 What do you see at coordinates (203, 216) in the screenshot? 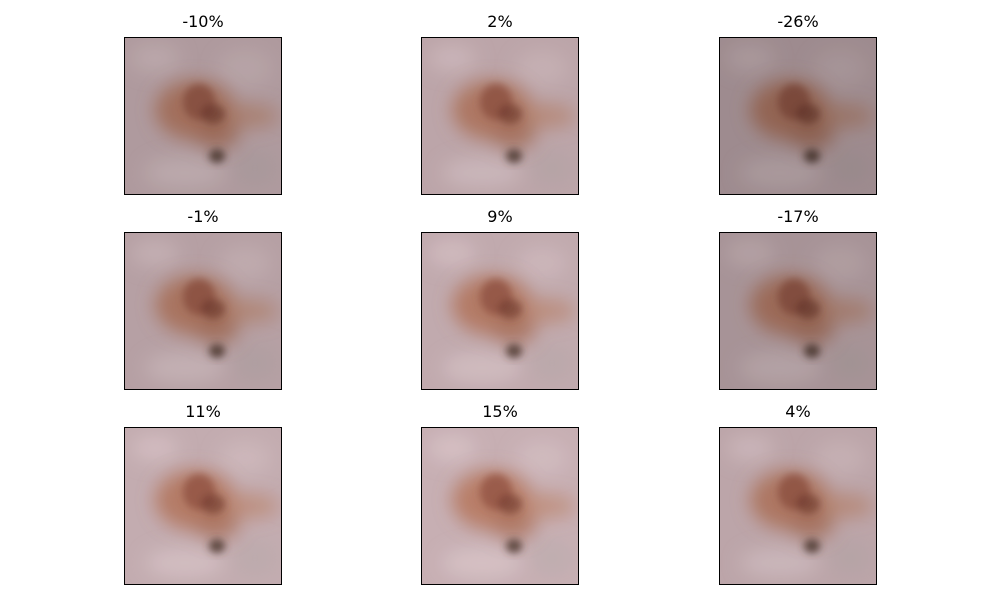
I see `panel-title: -1%` at bounding box center [203, 216].